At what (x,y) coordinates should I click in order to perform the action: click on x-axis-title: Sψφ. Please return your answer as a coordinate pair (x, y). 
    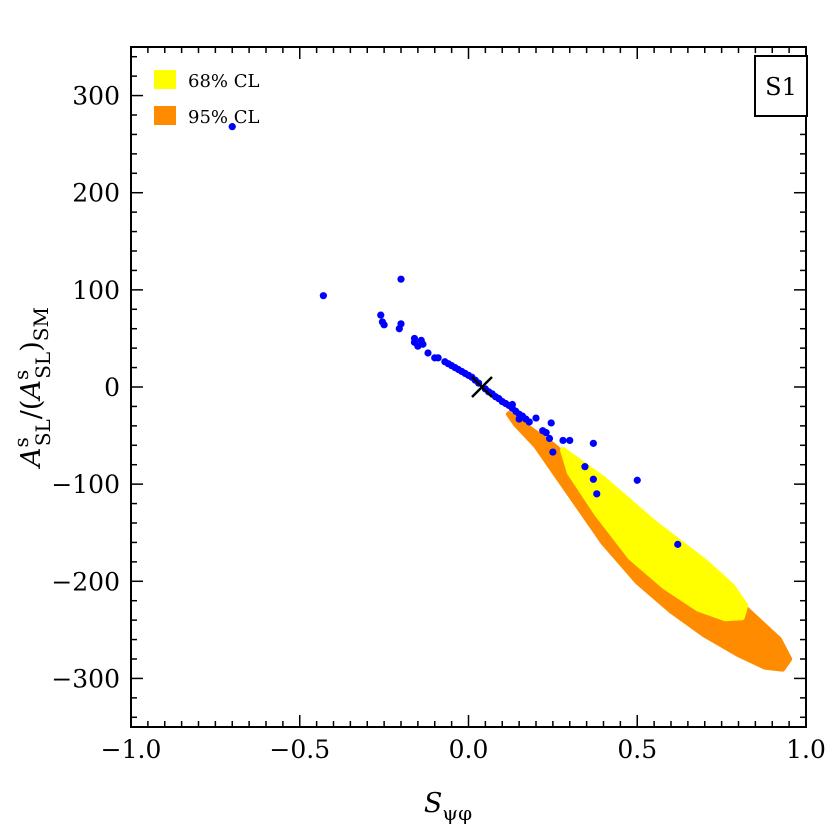
    Looking at the image, I should click on (448, 806).